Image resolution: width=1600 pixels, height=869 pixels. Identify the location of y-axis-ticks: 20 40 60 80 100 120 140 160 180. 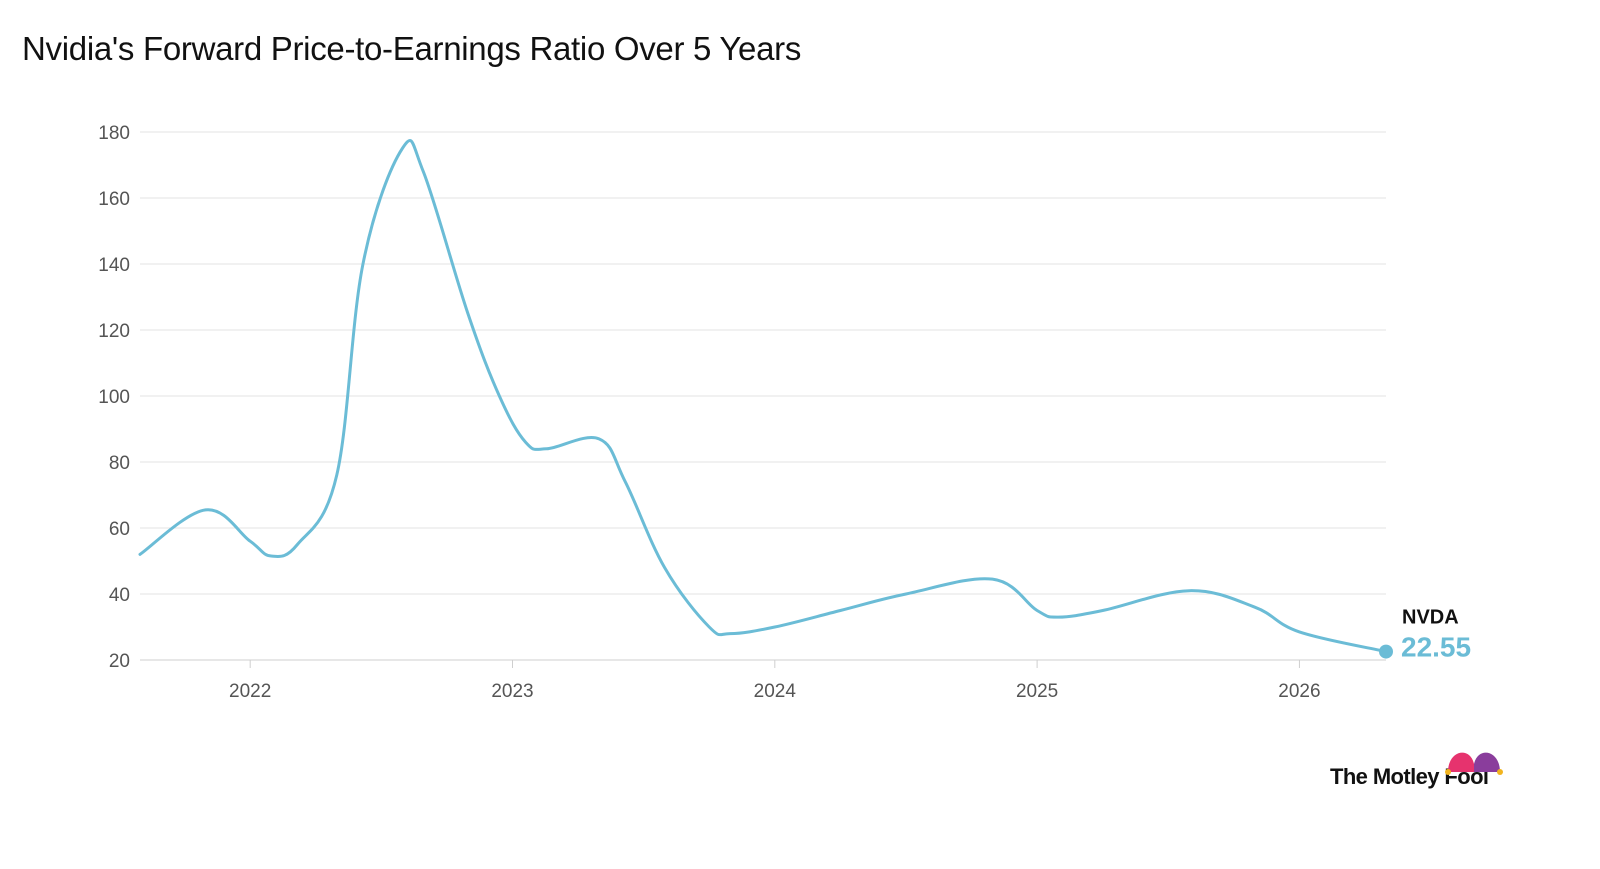
(114, 397).